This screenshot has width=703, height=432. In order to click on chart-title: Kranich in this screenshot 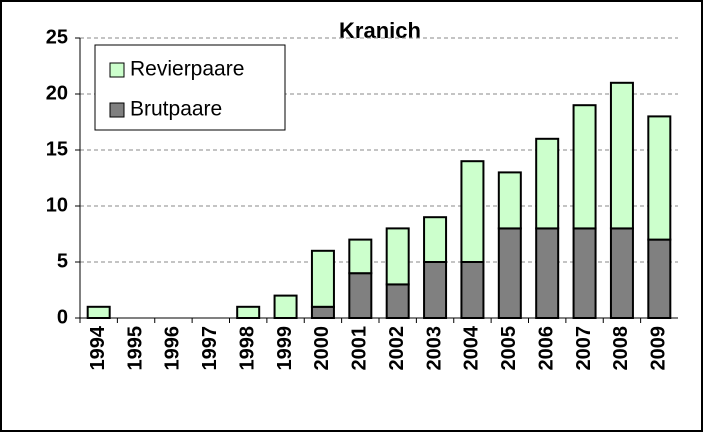, I will do `click(380, 30)`.